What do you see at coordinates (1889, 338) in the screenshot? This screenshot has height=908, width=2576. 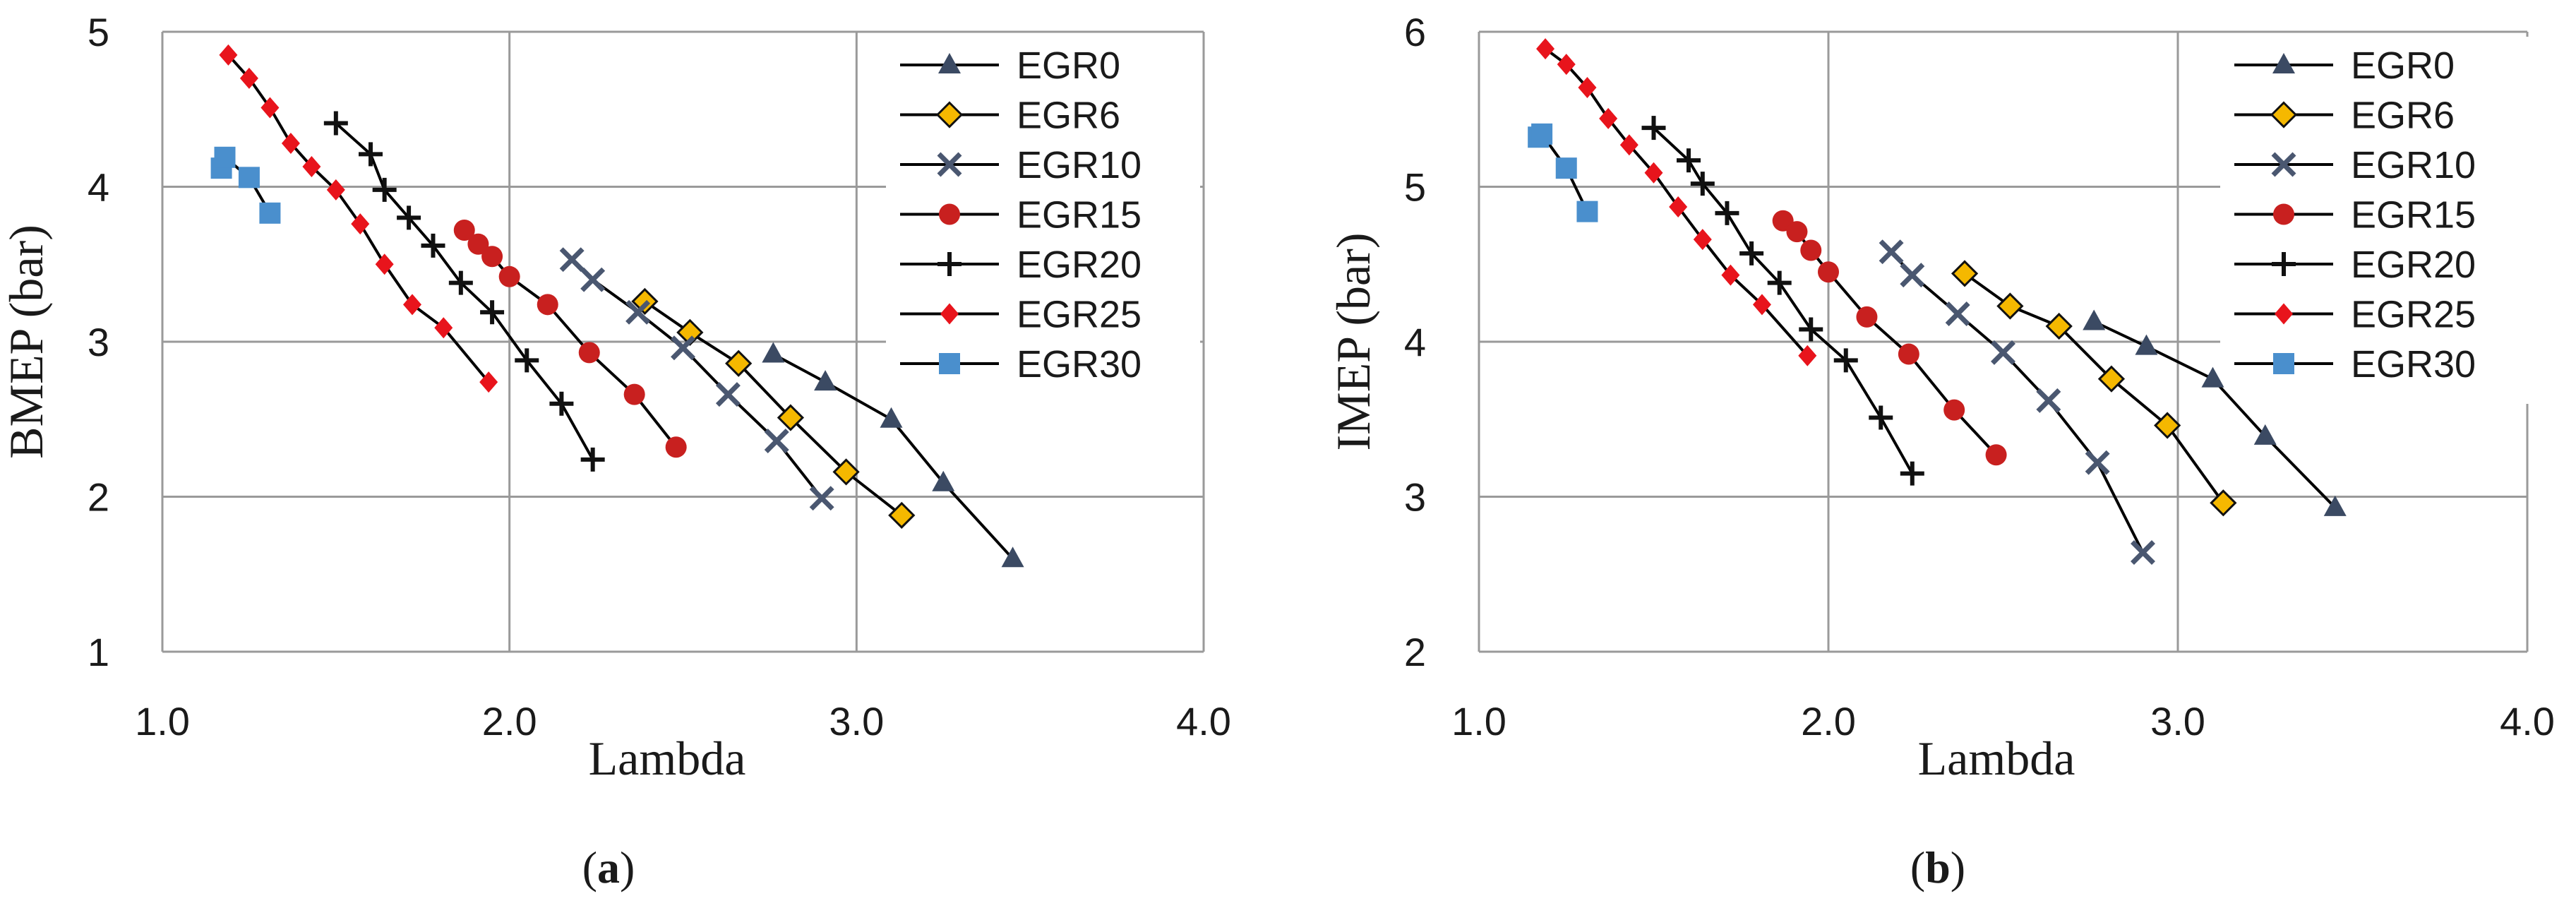 I see `series-egr15` at bounding box center [1889, 338].